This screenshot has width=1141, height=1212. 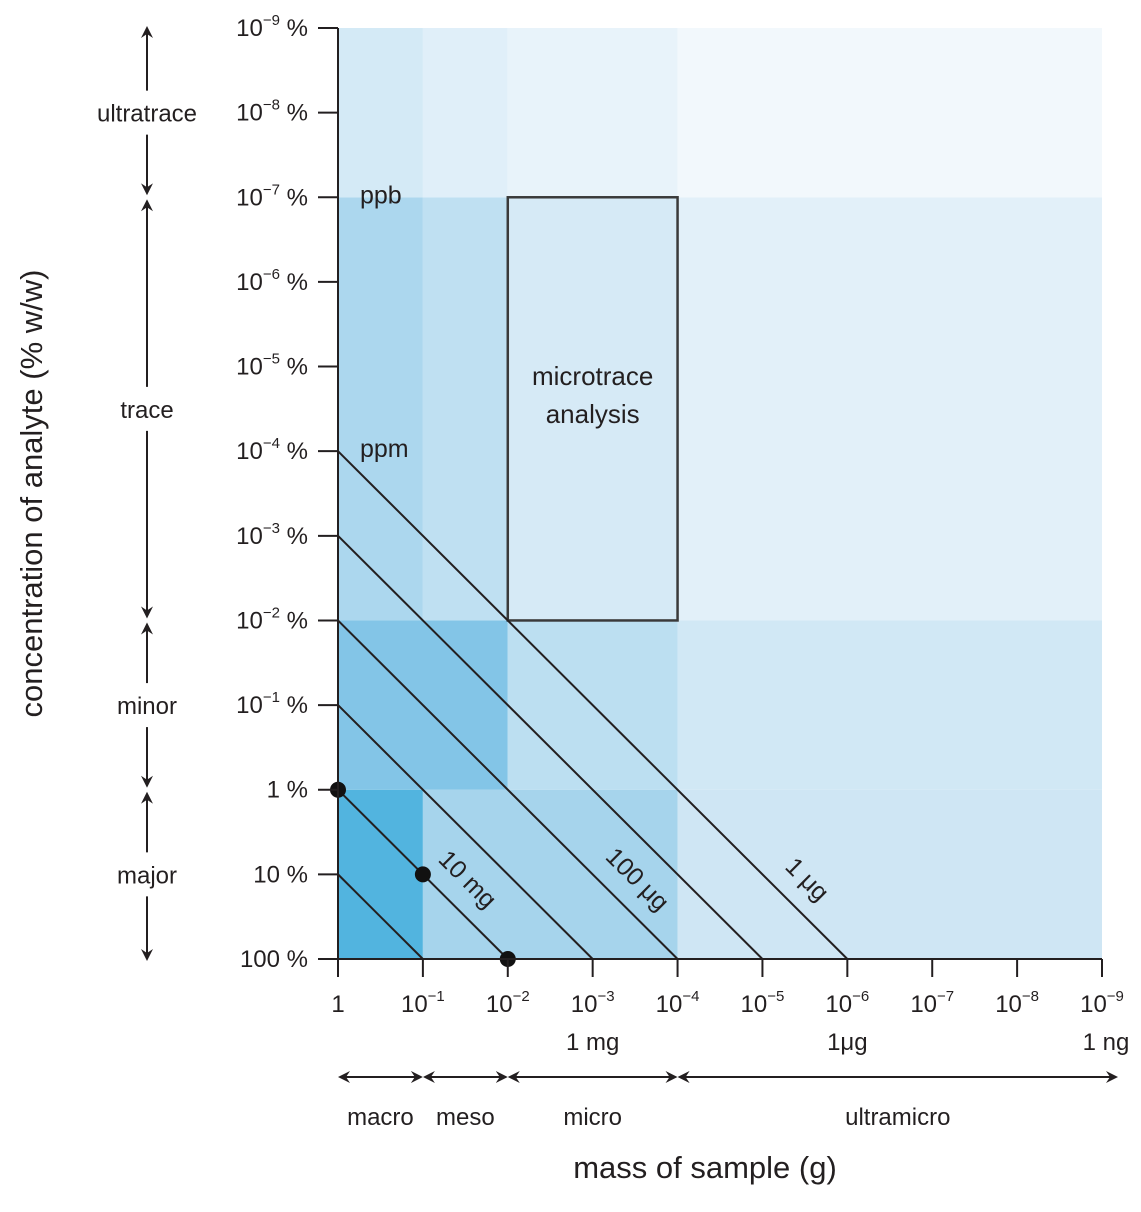 I want to click on x-tick-label-1: 10⁻¹, so click(x=423, y=1003).